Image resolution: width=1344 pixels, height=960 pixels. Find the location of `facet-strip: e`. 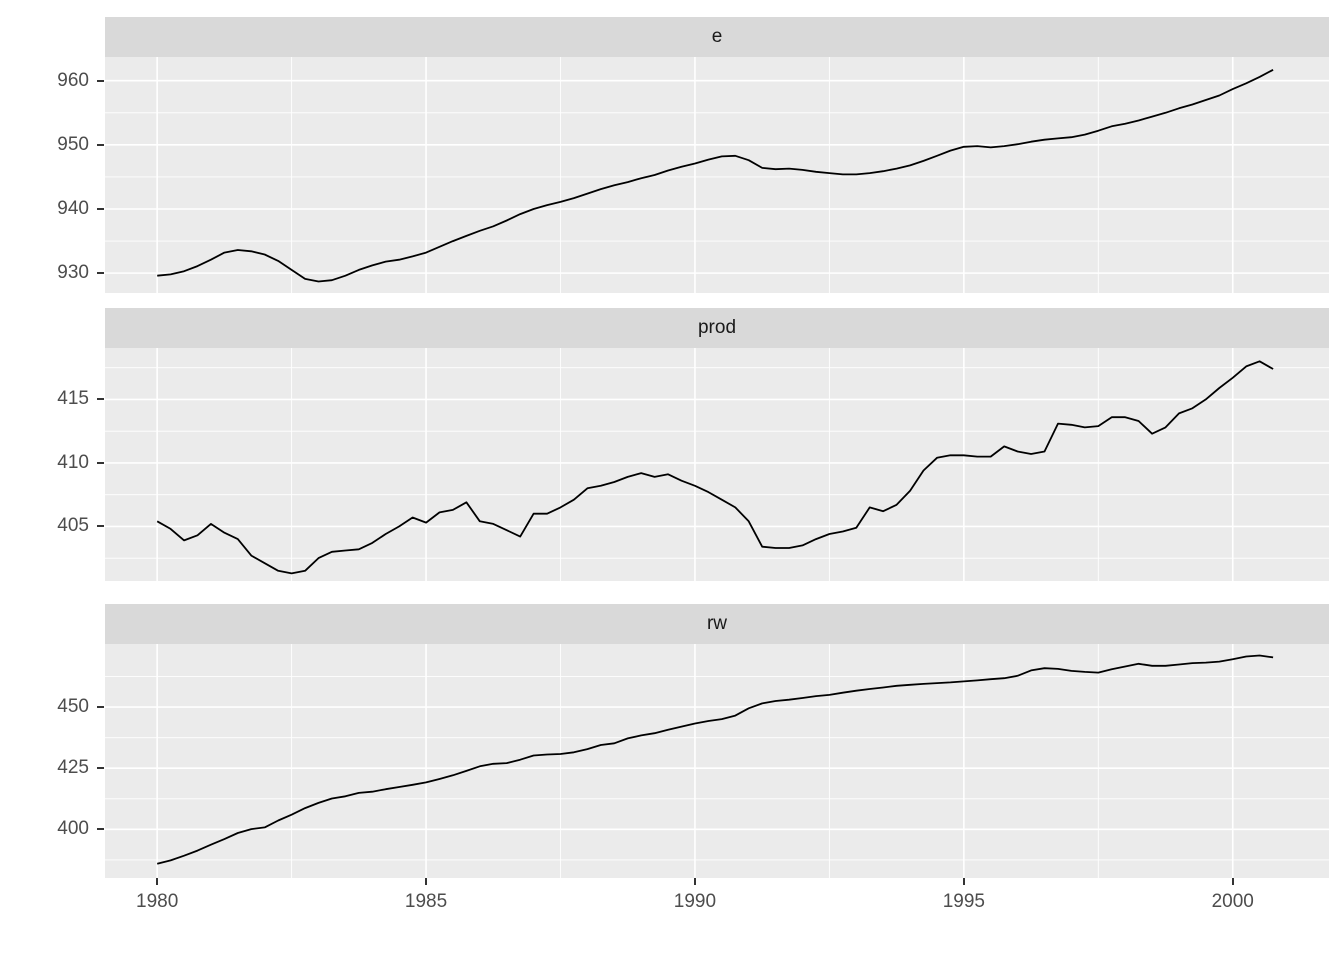

facet-strip: e is located at coordinates (717, 37).